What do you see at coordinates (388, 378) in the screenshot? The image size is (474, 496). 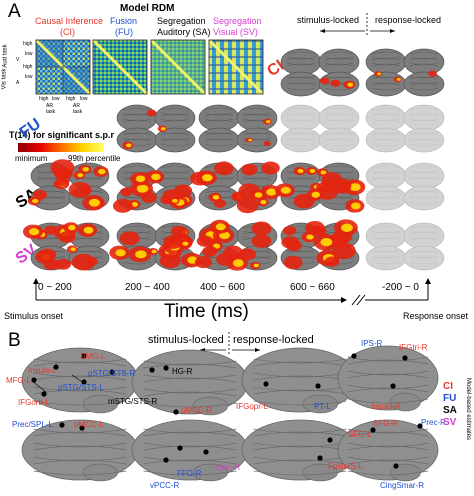 I see `brain-lateral-right-resp` at bounding box center [388, 378].